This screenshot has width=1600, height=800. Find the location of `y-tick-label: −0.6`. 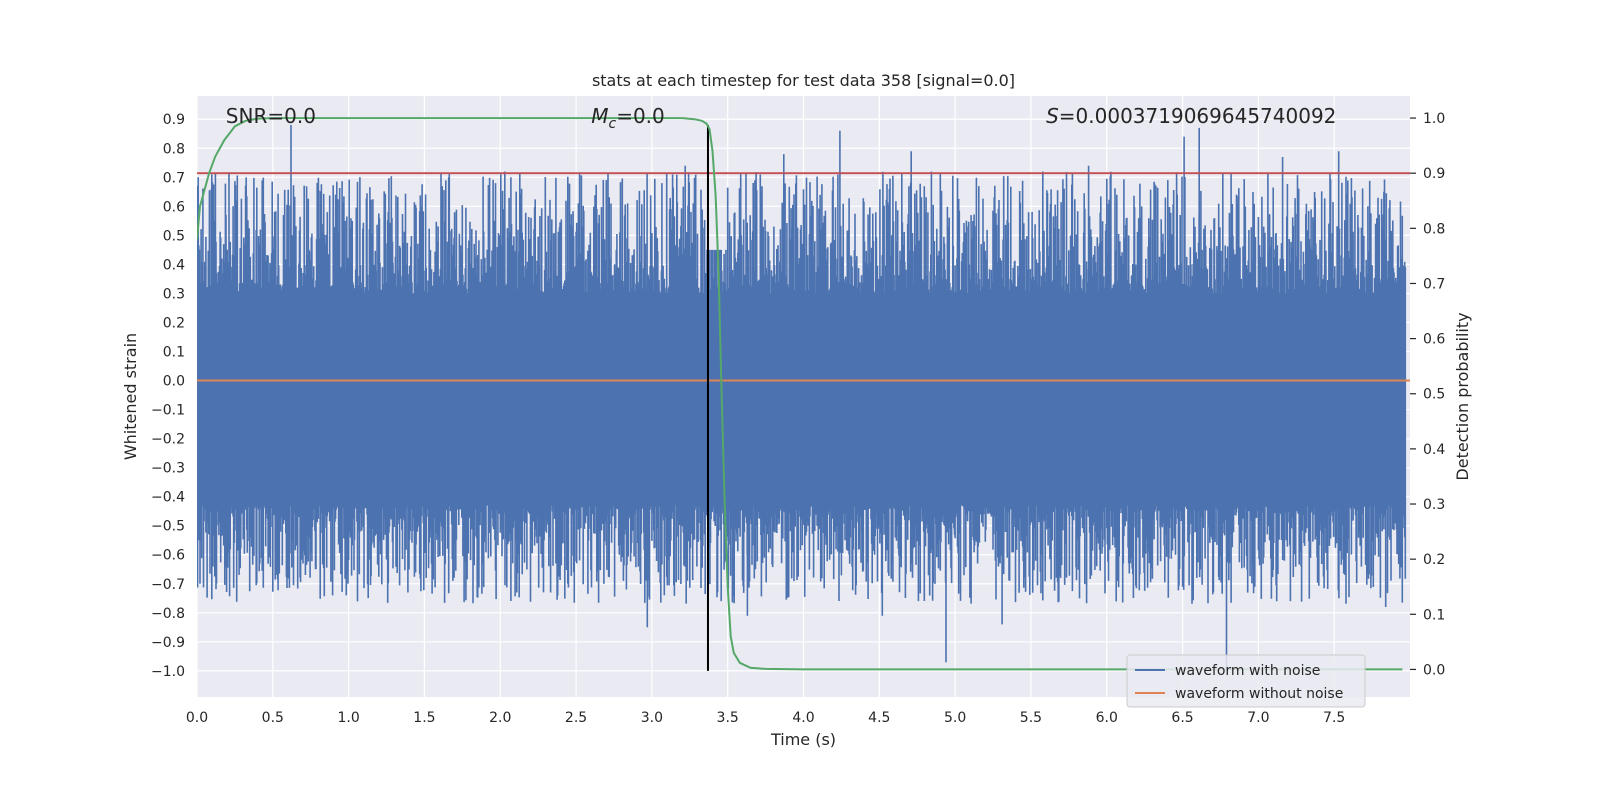

y-tick-label: −0.6 is located at coordinates (168, 556).